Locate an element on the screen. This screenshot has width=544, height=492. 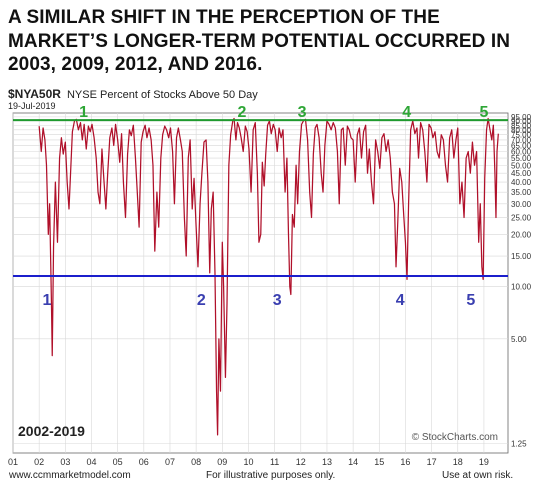
y-tick-label: 50.00 is located at coordinates (521, 165).